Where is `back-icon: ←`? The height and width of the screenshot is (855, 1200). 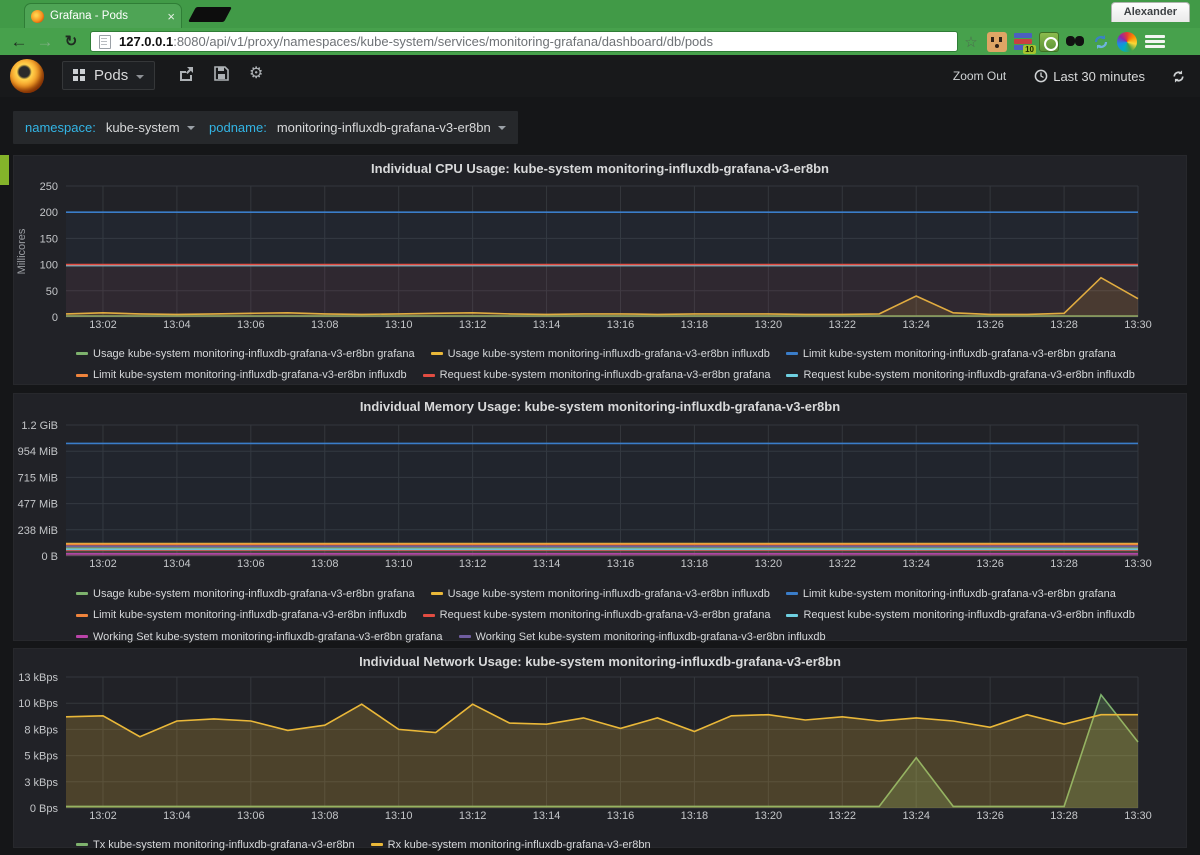 back-icon: ← is located at coordinates (19, 41).